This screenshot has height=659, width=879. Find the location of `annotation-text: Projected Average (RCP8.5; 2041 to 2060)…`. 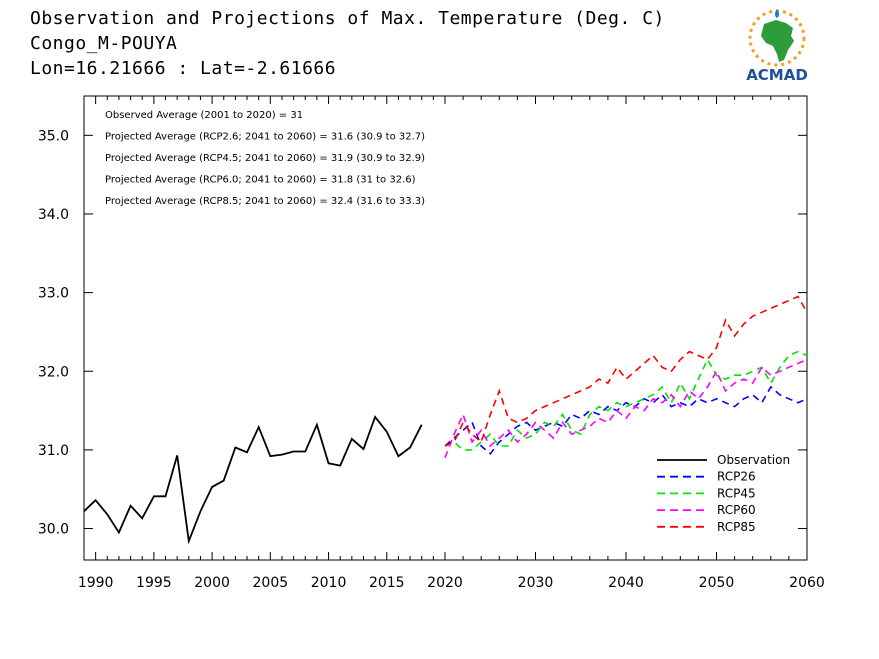

annotation-text: Projected Average (RCP8.5; 2041 to 2060)… is located at coordinates (265, 201).